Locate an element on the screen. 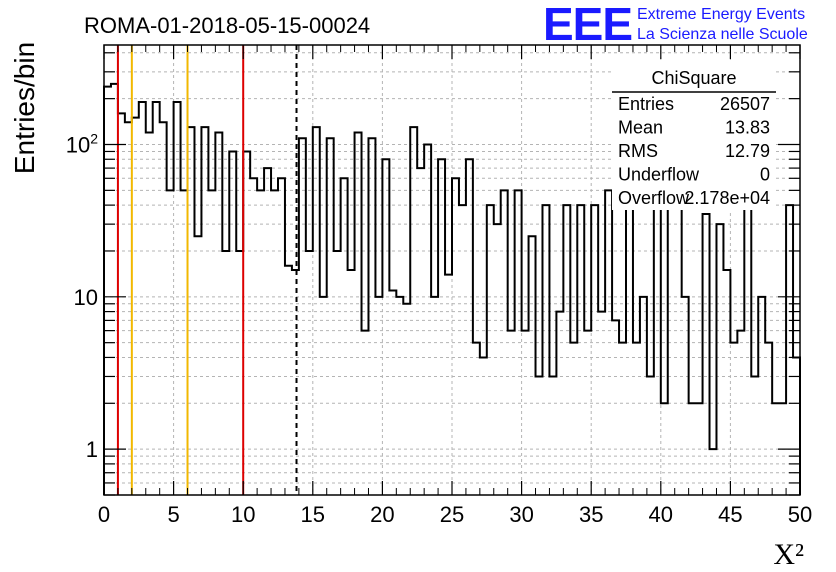 The width and height of the screenshot is (836, 572). x-tick-label: 5 is located at coordinates (173, 514).